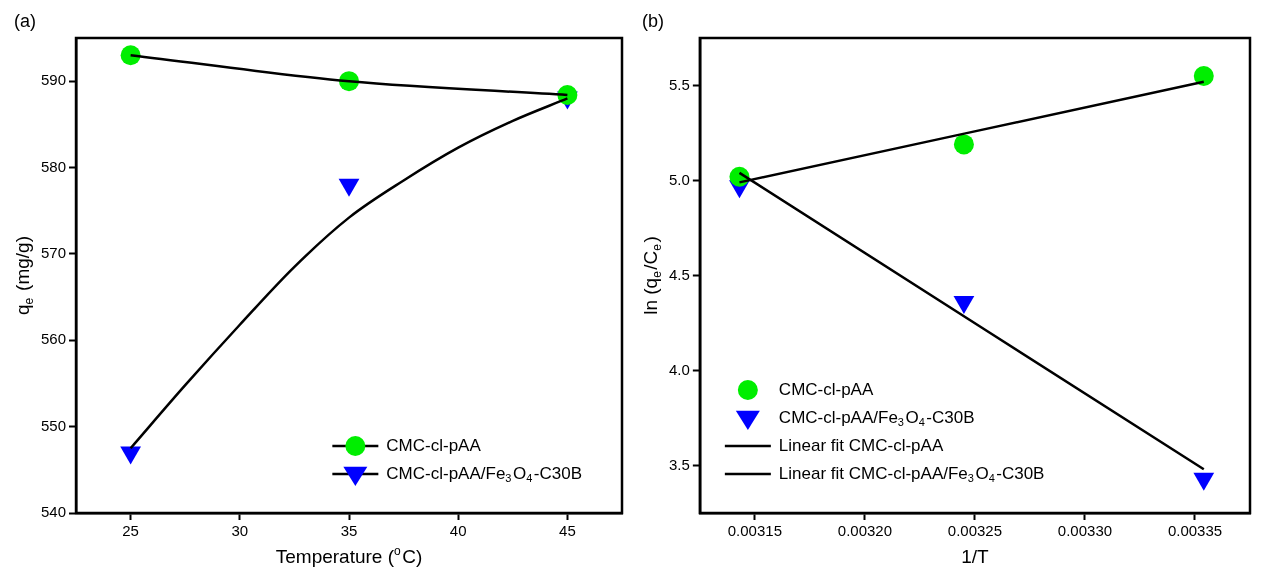  I want to click on y-tick-label: 5.0, so click(679, 179).